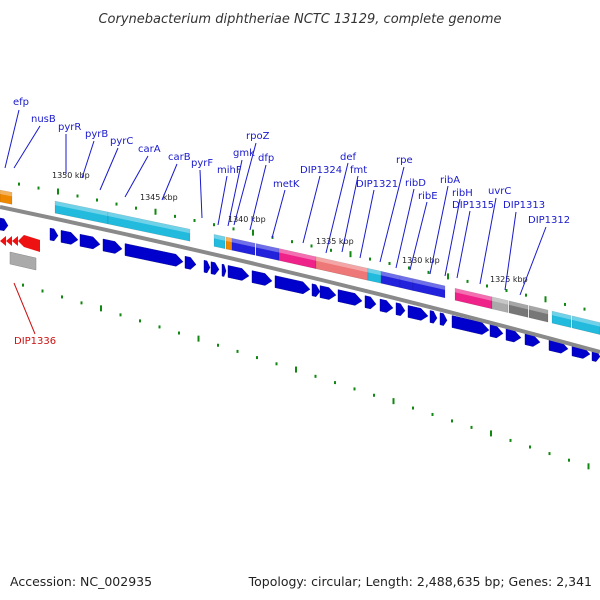 The width and height of the screenshot is (600, 600). What do you see at coordinates (499, 191) in the screenshot?
I see `gene-label-uvrC: uvrC` at bounding box center [499, 191].